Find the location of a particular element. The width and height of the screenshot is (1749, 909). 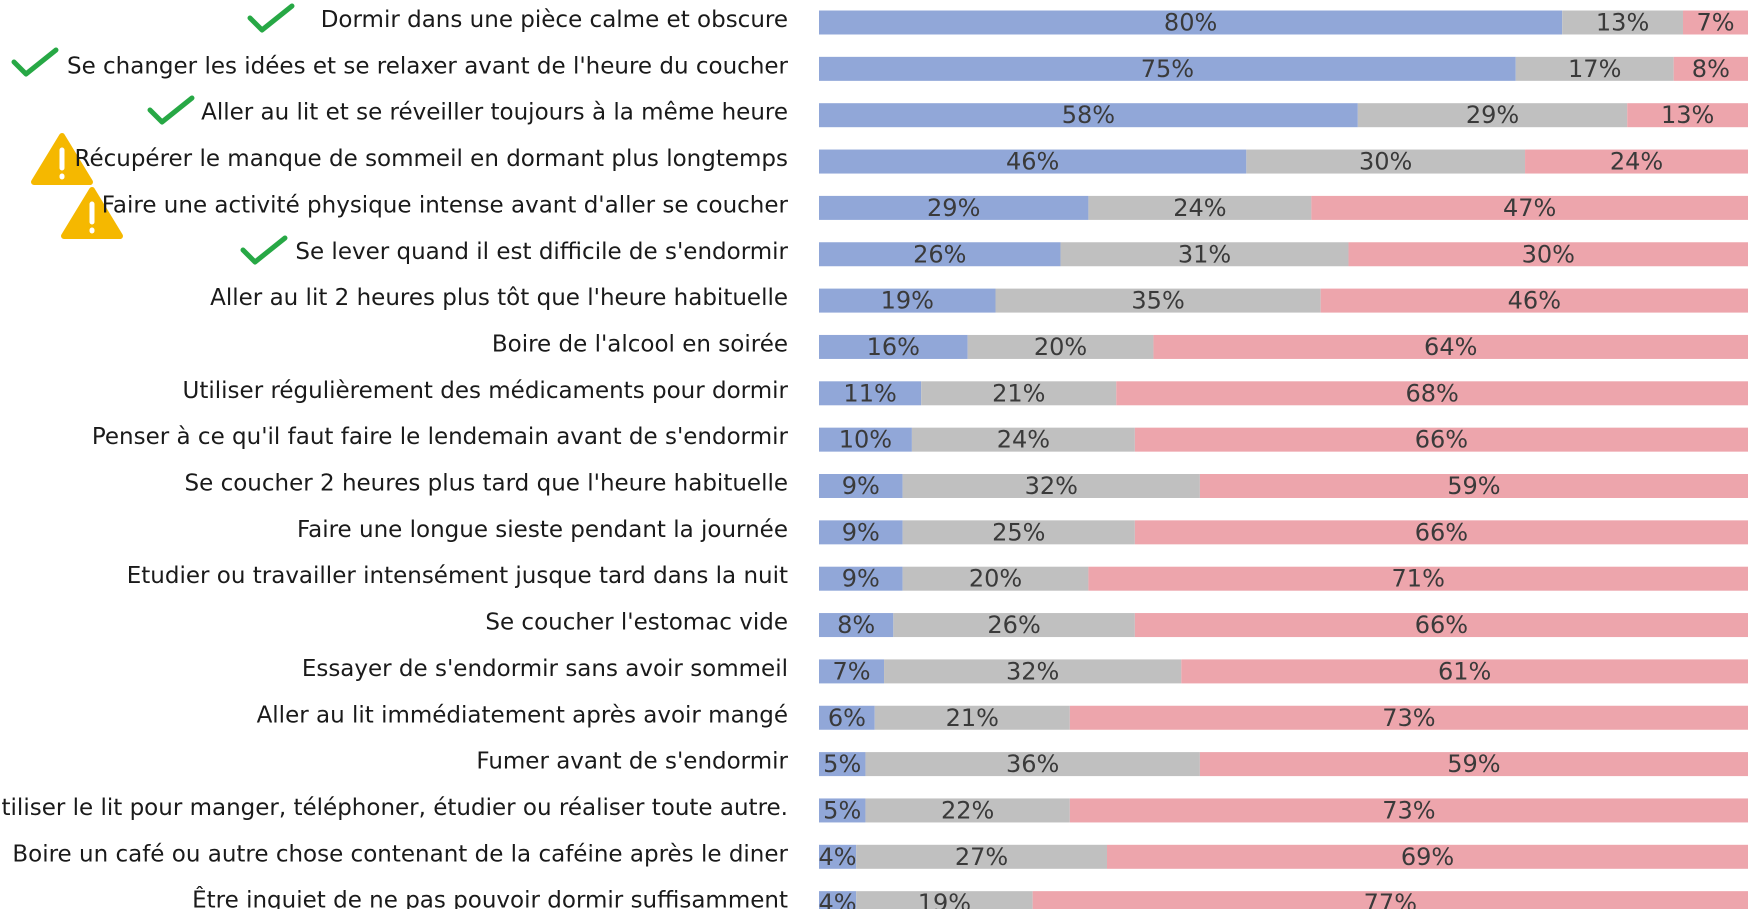

category-label: Dormir dans une pièce calme et obscure is located at coordinates (554, 20).